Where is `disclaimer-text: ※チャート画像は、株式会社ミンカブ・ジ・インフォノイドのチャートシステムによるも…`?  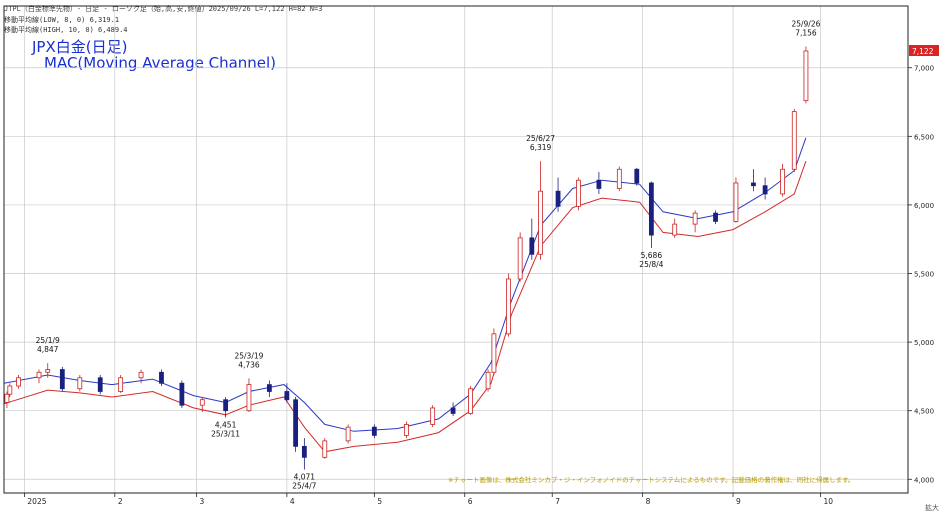 disclaimer-text: ※チャート画像は、株式会社ミンカブ・ジ・インフォノイドのチャートシステムによるも… is located at coordinates (651, 480).